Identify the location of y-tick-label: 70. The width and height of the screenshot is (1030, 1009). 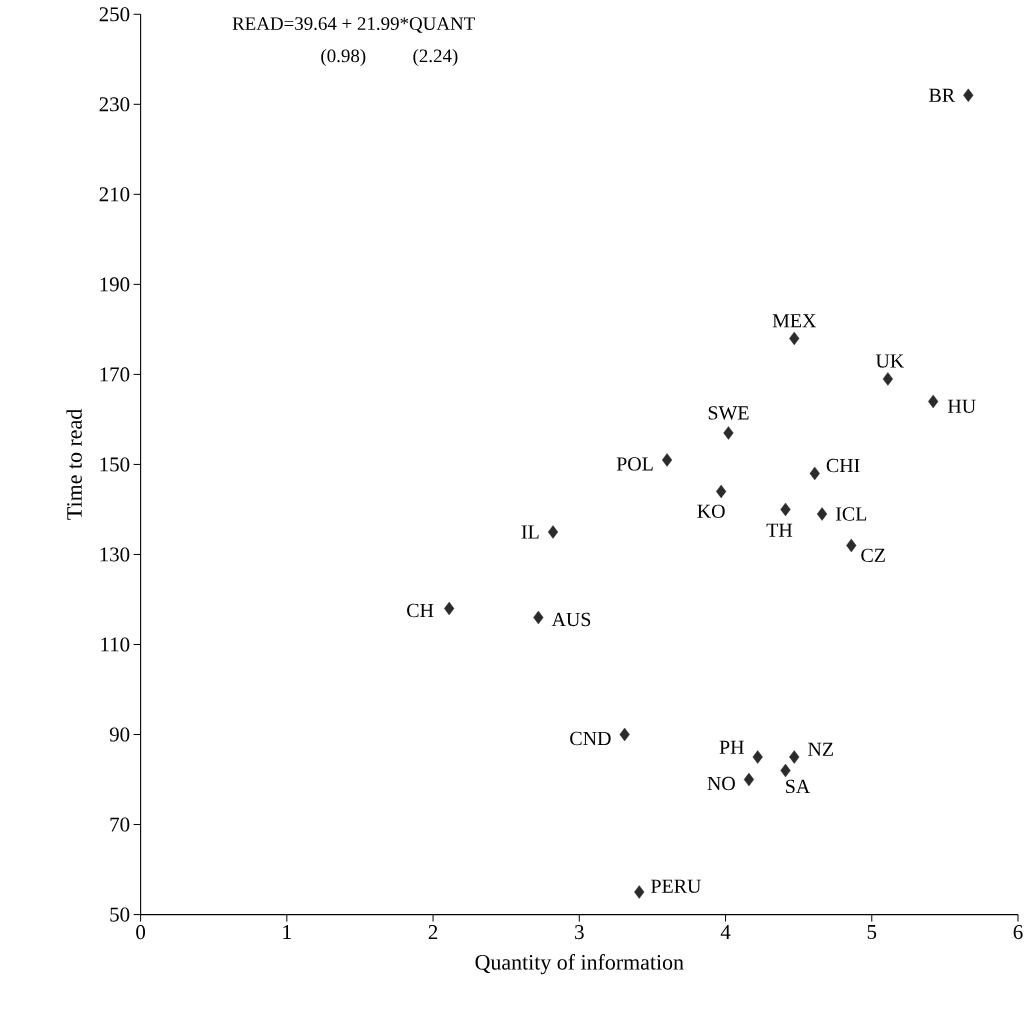
(120, 824).